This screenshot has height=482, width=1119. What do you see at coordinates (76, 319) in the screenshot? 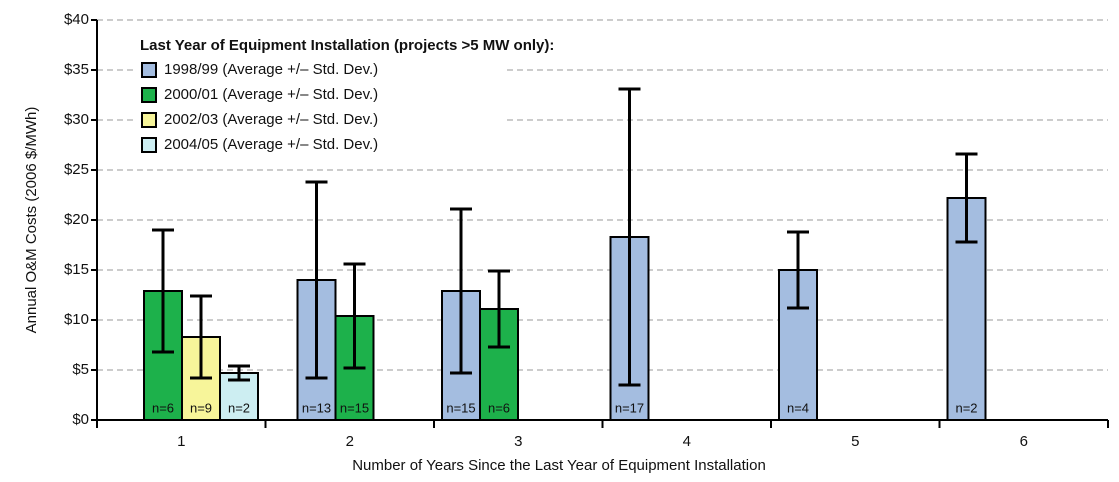
I see `y-tick-label: $10` at bounding box center [76, 319].